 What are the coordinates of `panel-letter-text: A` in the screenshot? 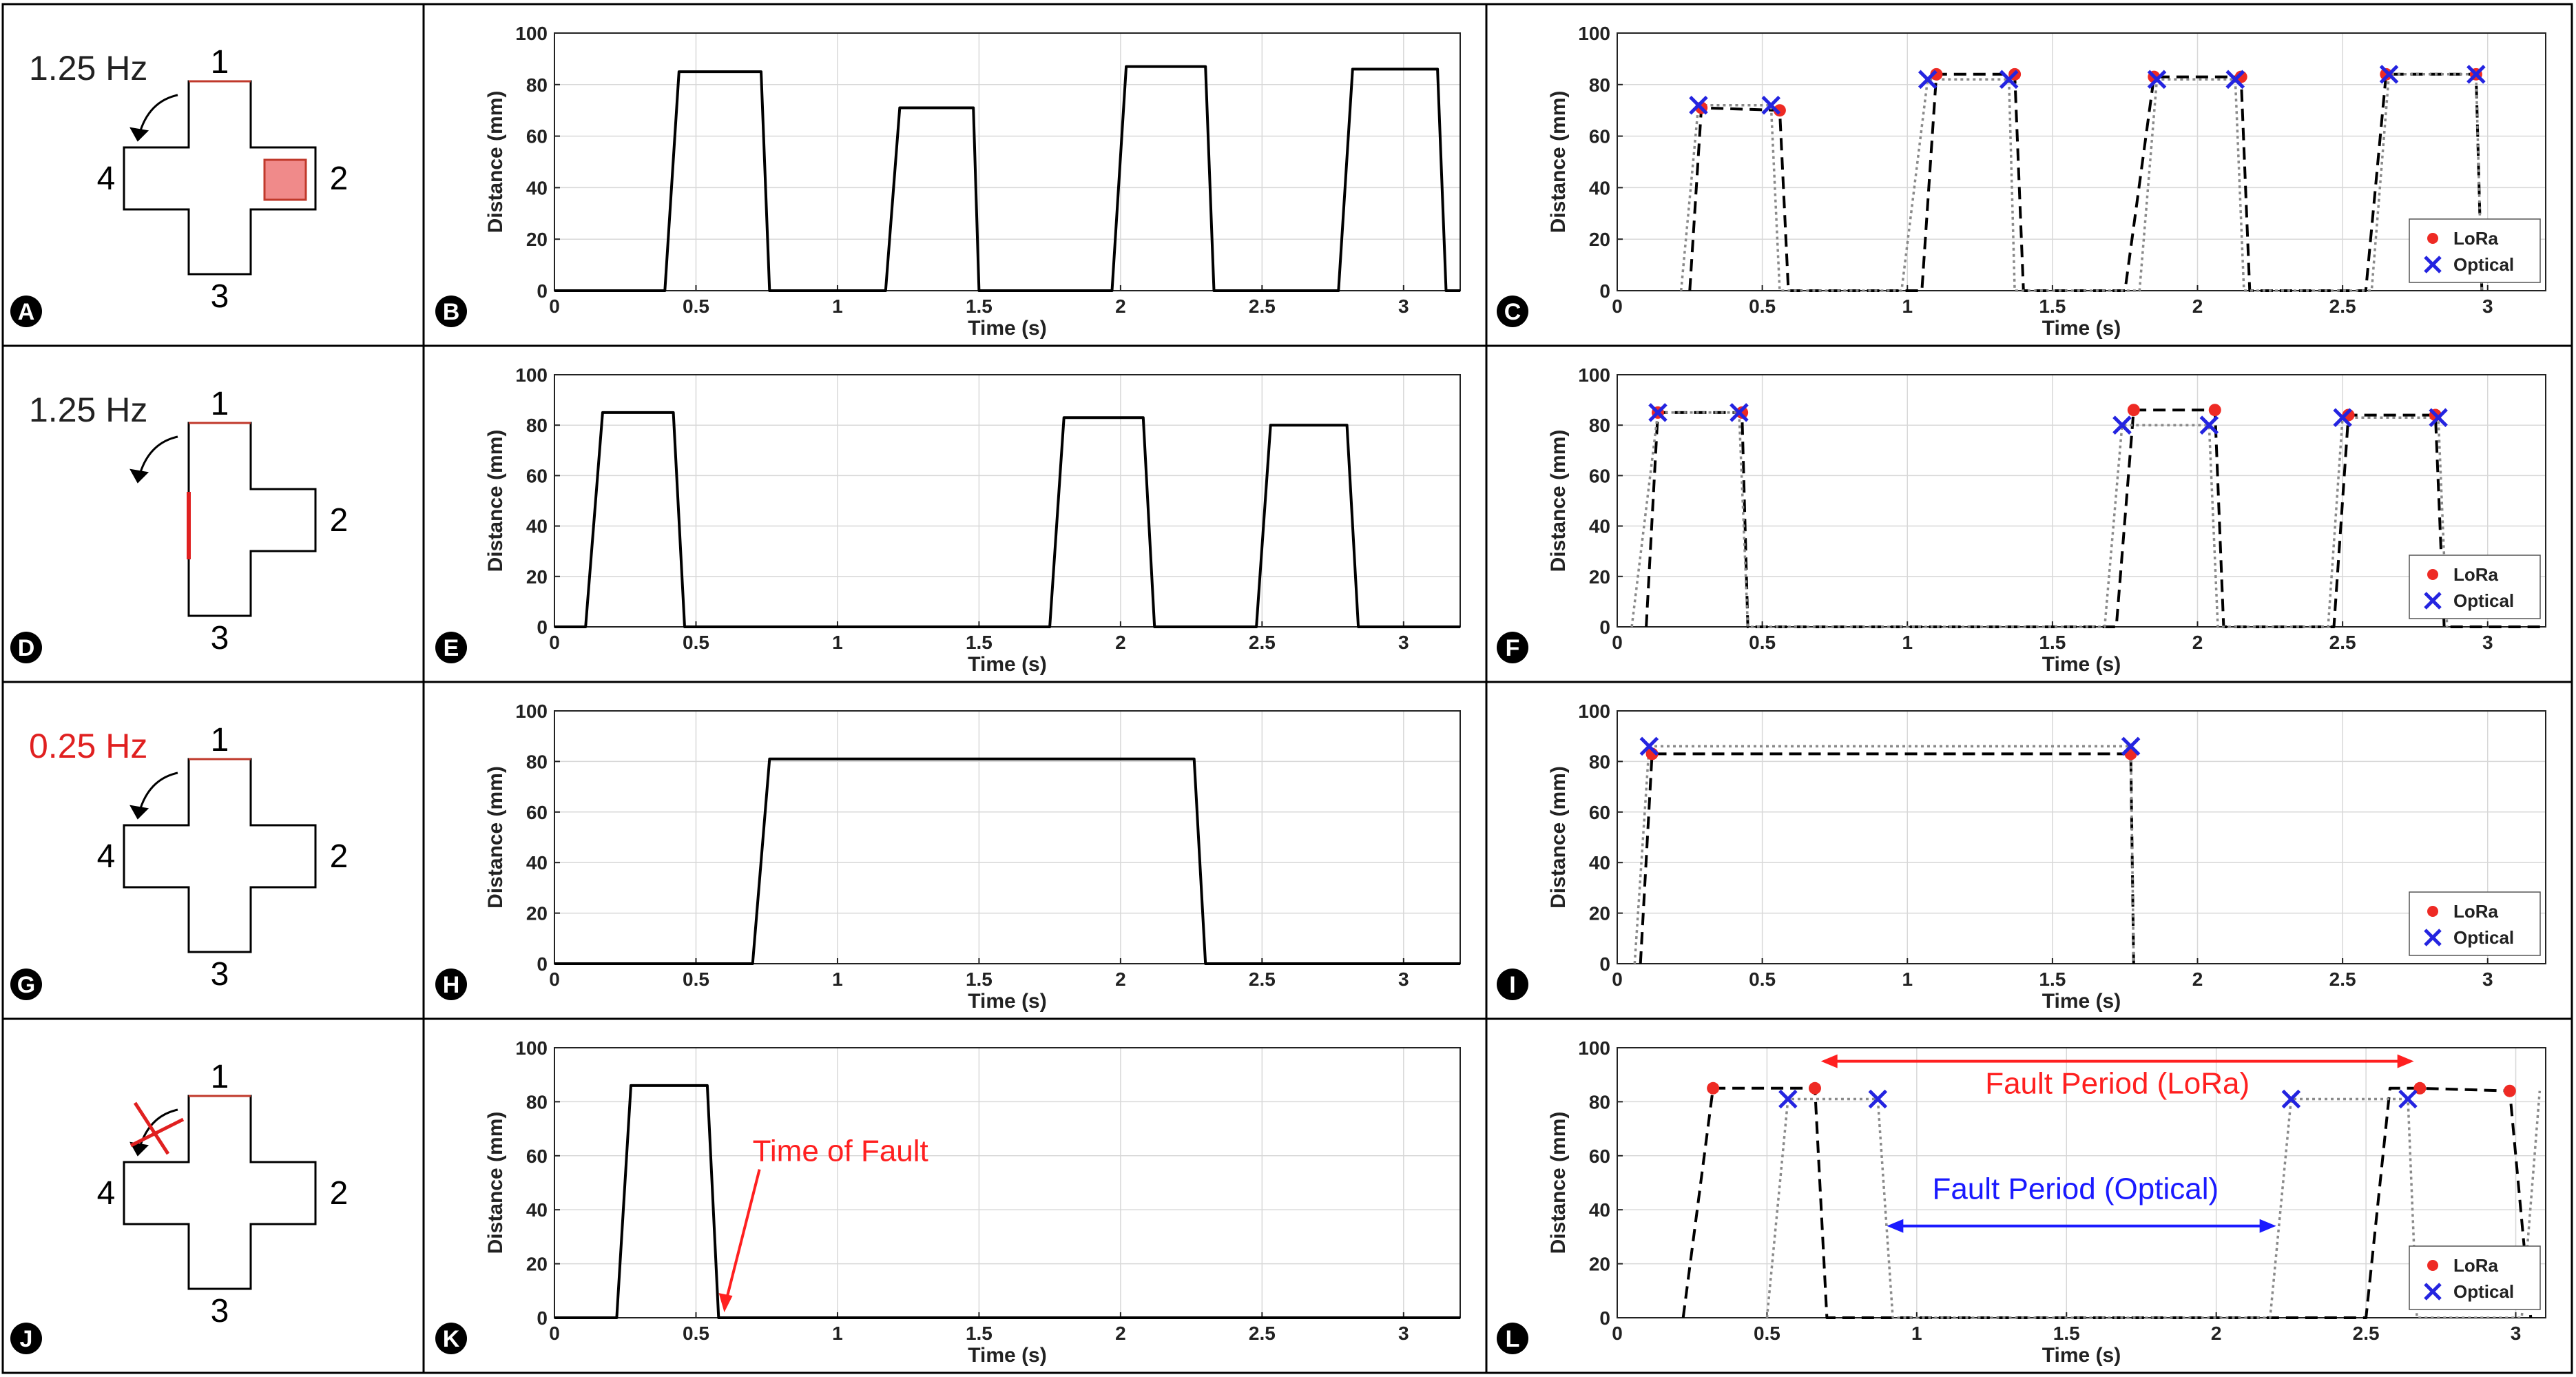 It's located at (27, 312).